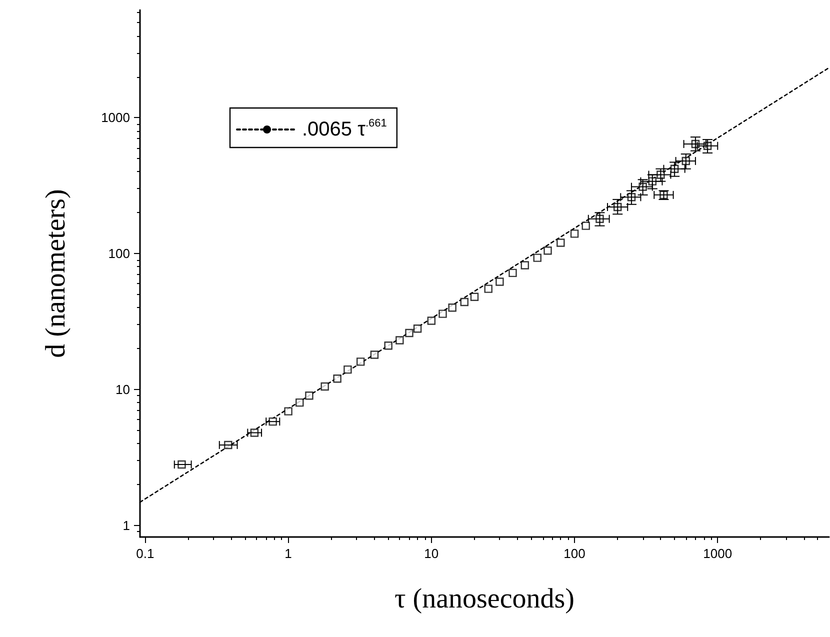 Image resolution: width=830 pixels, height=637 pixels. I want to click on x-tick-label: 0.1, so click(145, 553).